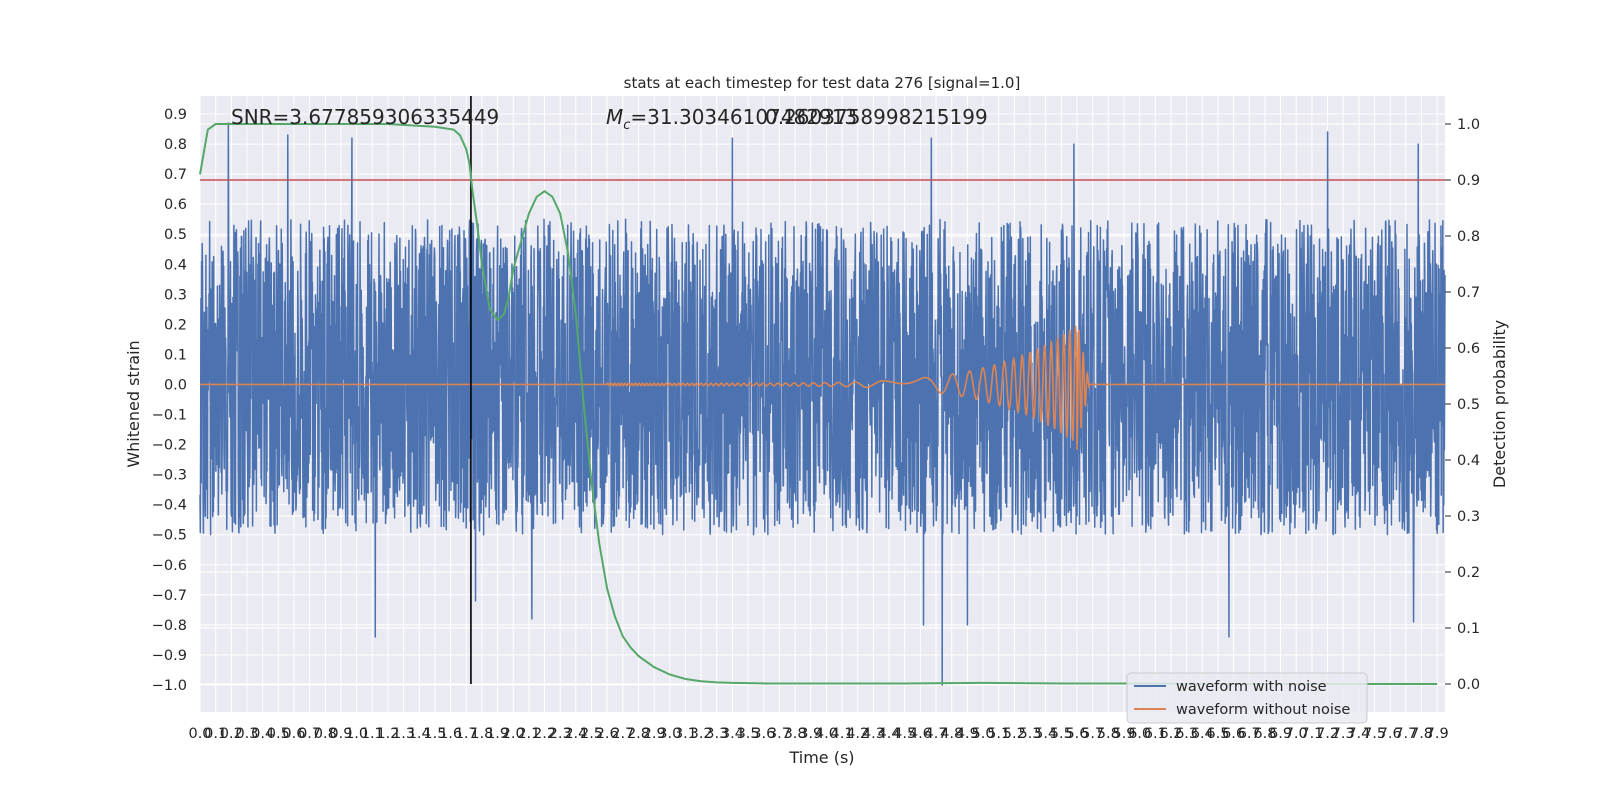 This screenshot has width=1600, height=800. I want to click on y-tick-label-left: −0.4, so click(169, 506).